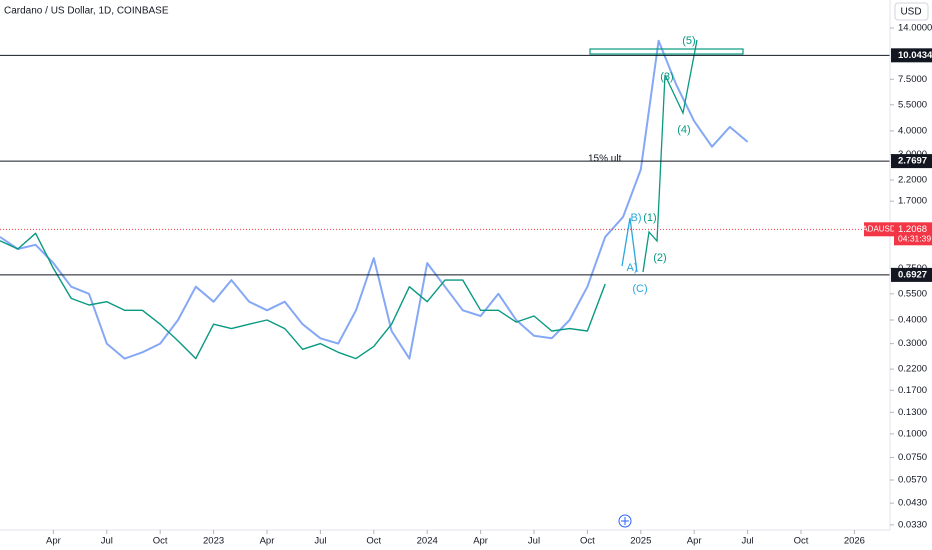 This screenshot has height=550, width=932. I want to click on y-tick-label: 0.1300, so click(912, 412).